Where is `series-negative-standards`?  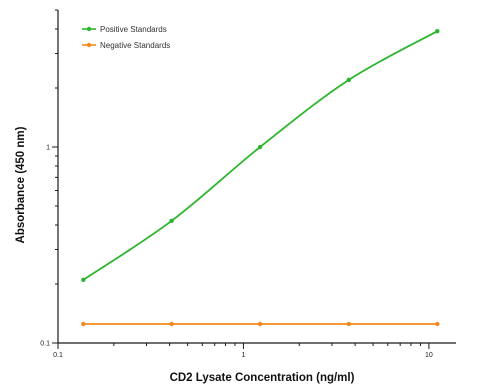 series-negative-standards is located at coordinates (260, 324).